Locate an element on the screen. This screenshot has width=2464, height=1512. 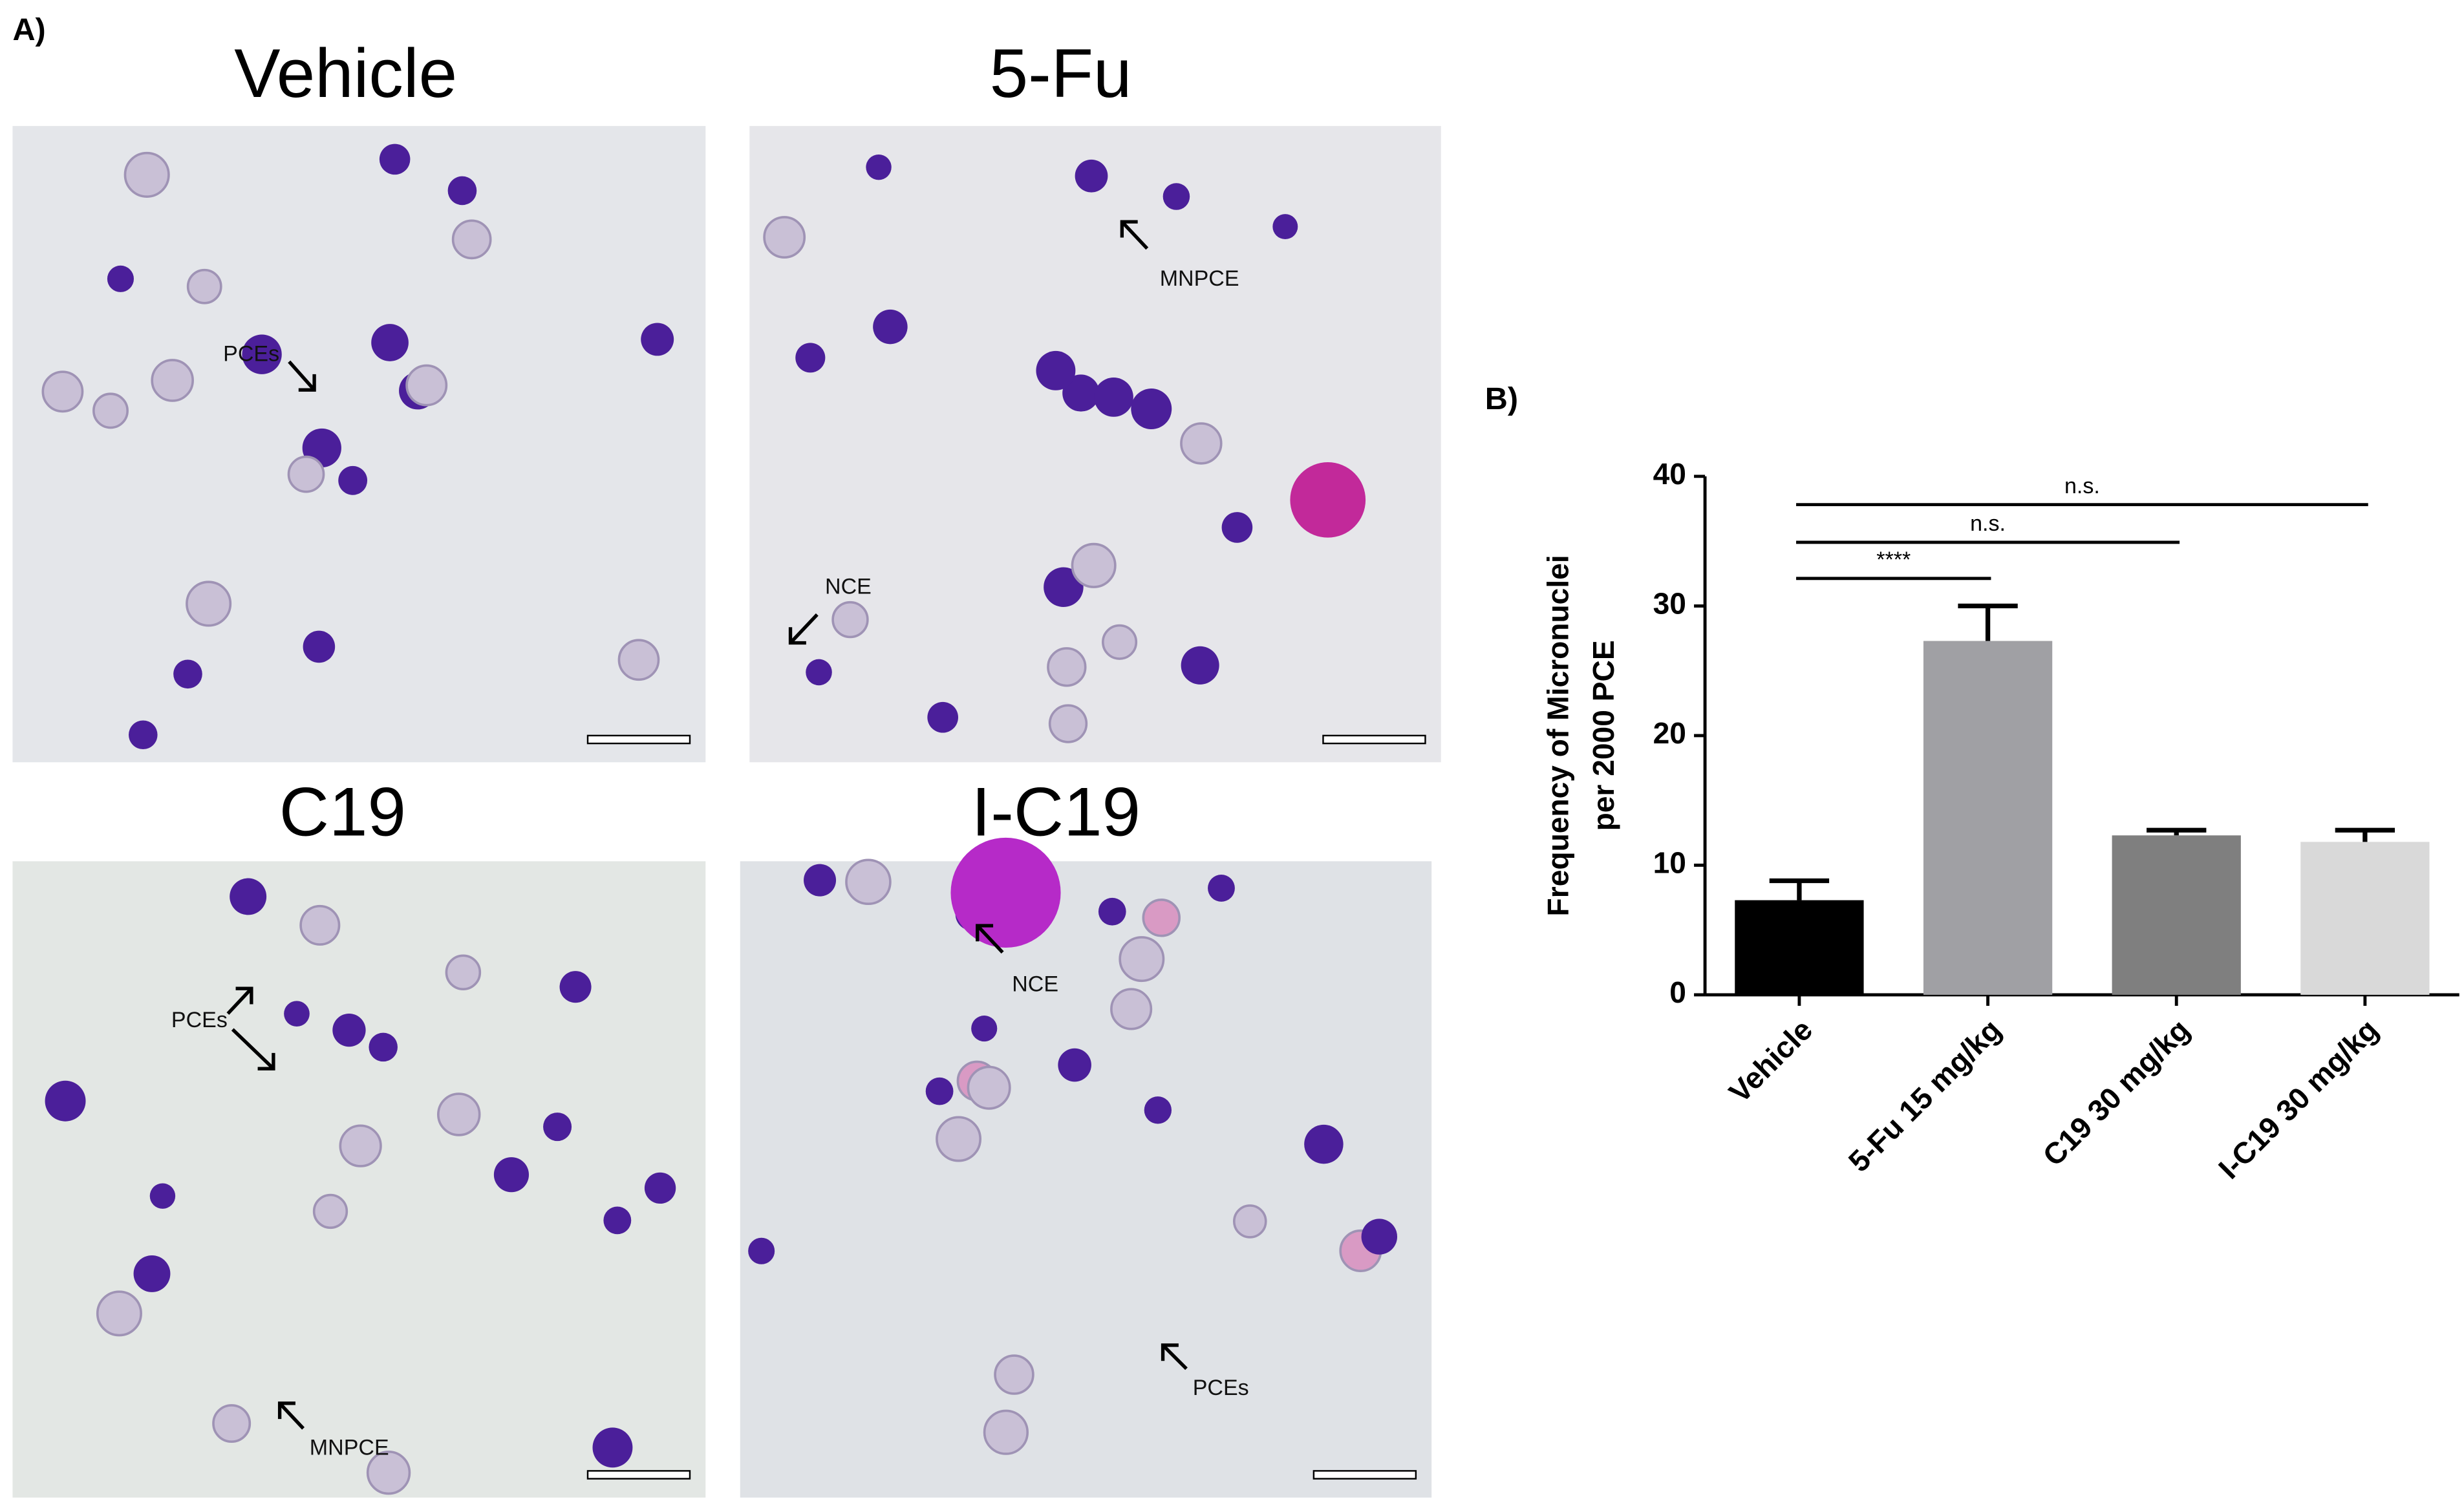
panel-title: I-C19 is located at coordinates (1056, 812).